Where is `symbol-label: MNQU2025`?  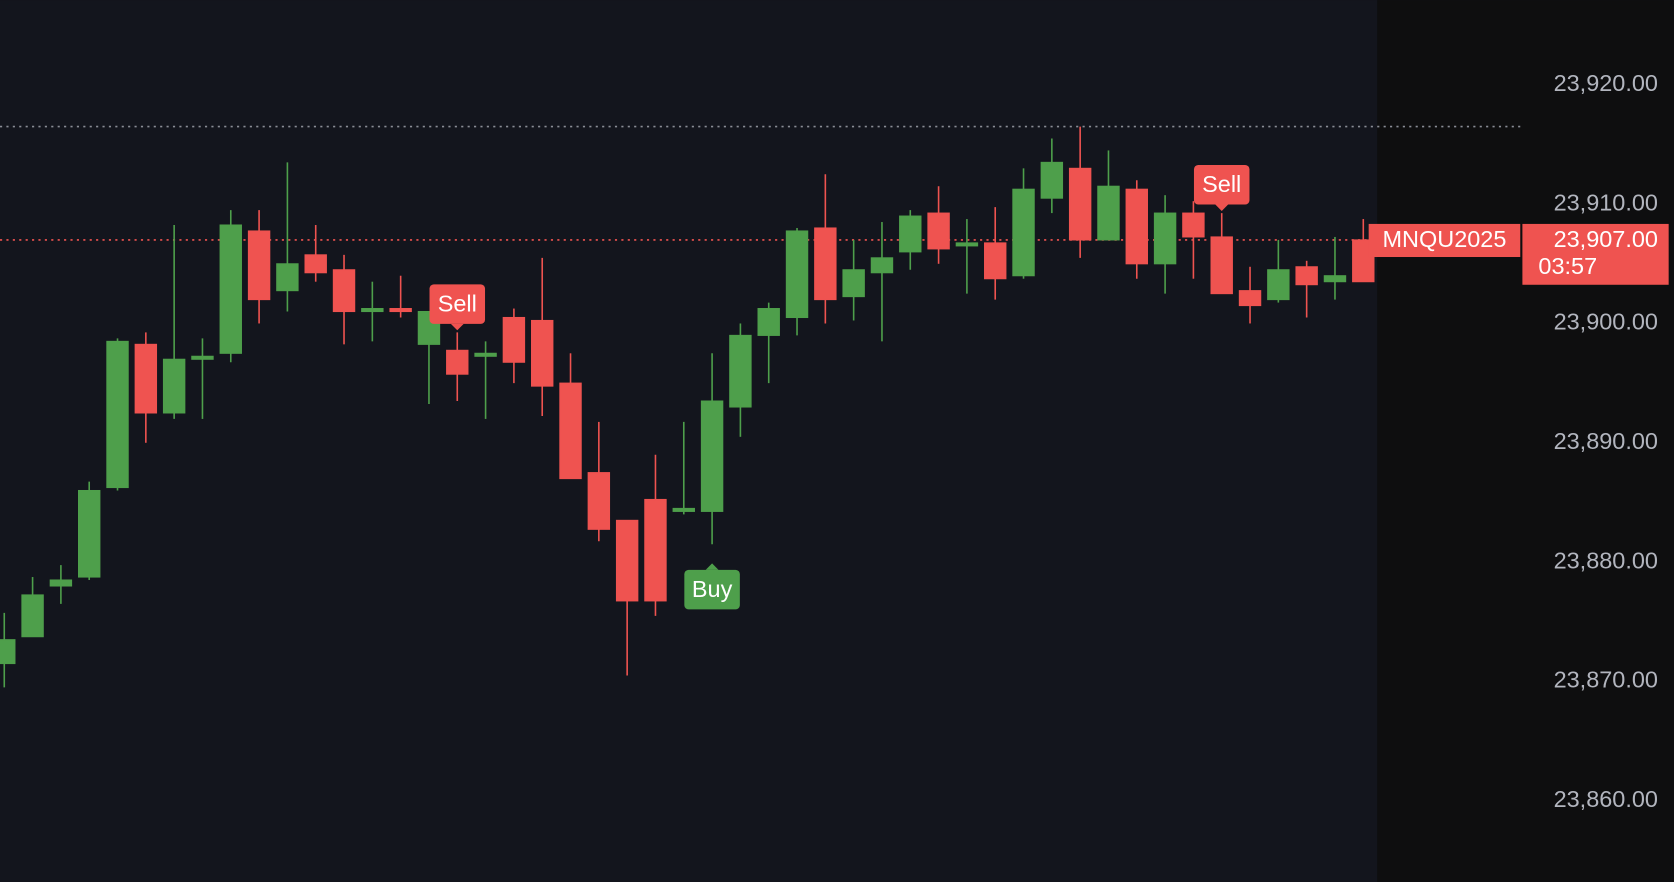
symbol-label: MNQU2025 is located at coordinates (1445, 239).